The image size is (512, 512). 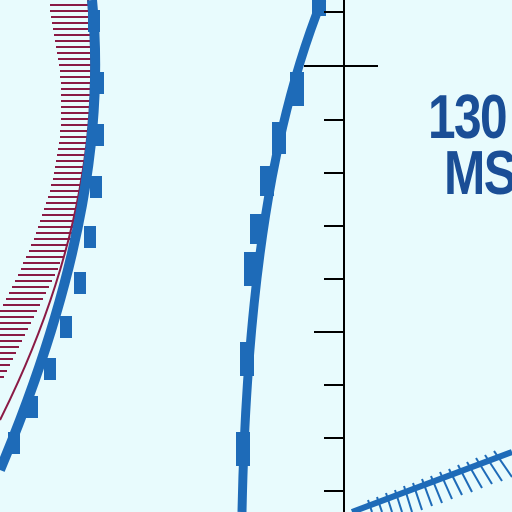 I want to click on airspace-altitude-label: 130 MS, so click(x=470, y=145).